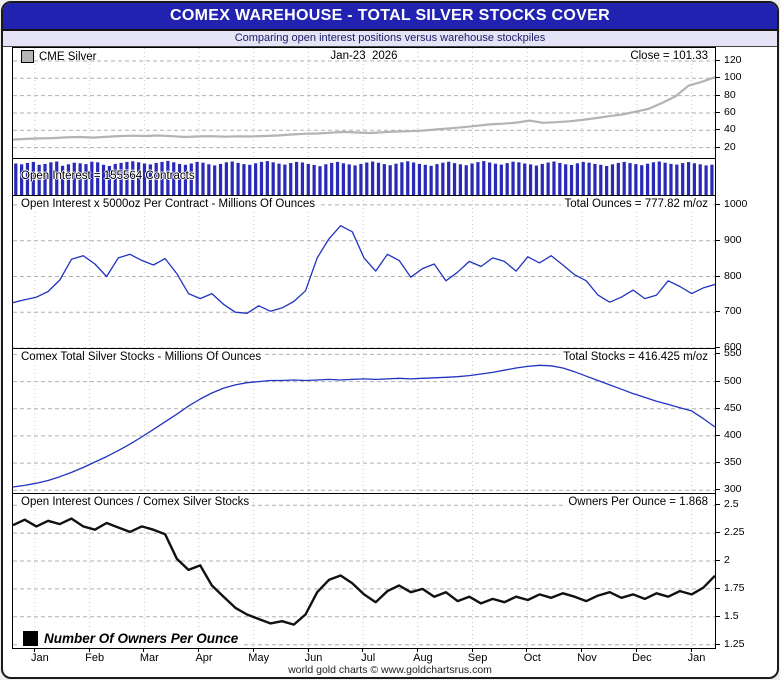 The image size is (780, 680). What do you see at coordinates (95, 658) in the screenshot?
I see `x-tick-label: Feb` at bounding box center [95, 658].